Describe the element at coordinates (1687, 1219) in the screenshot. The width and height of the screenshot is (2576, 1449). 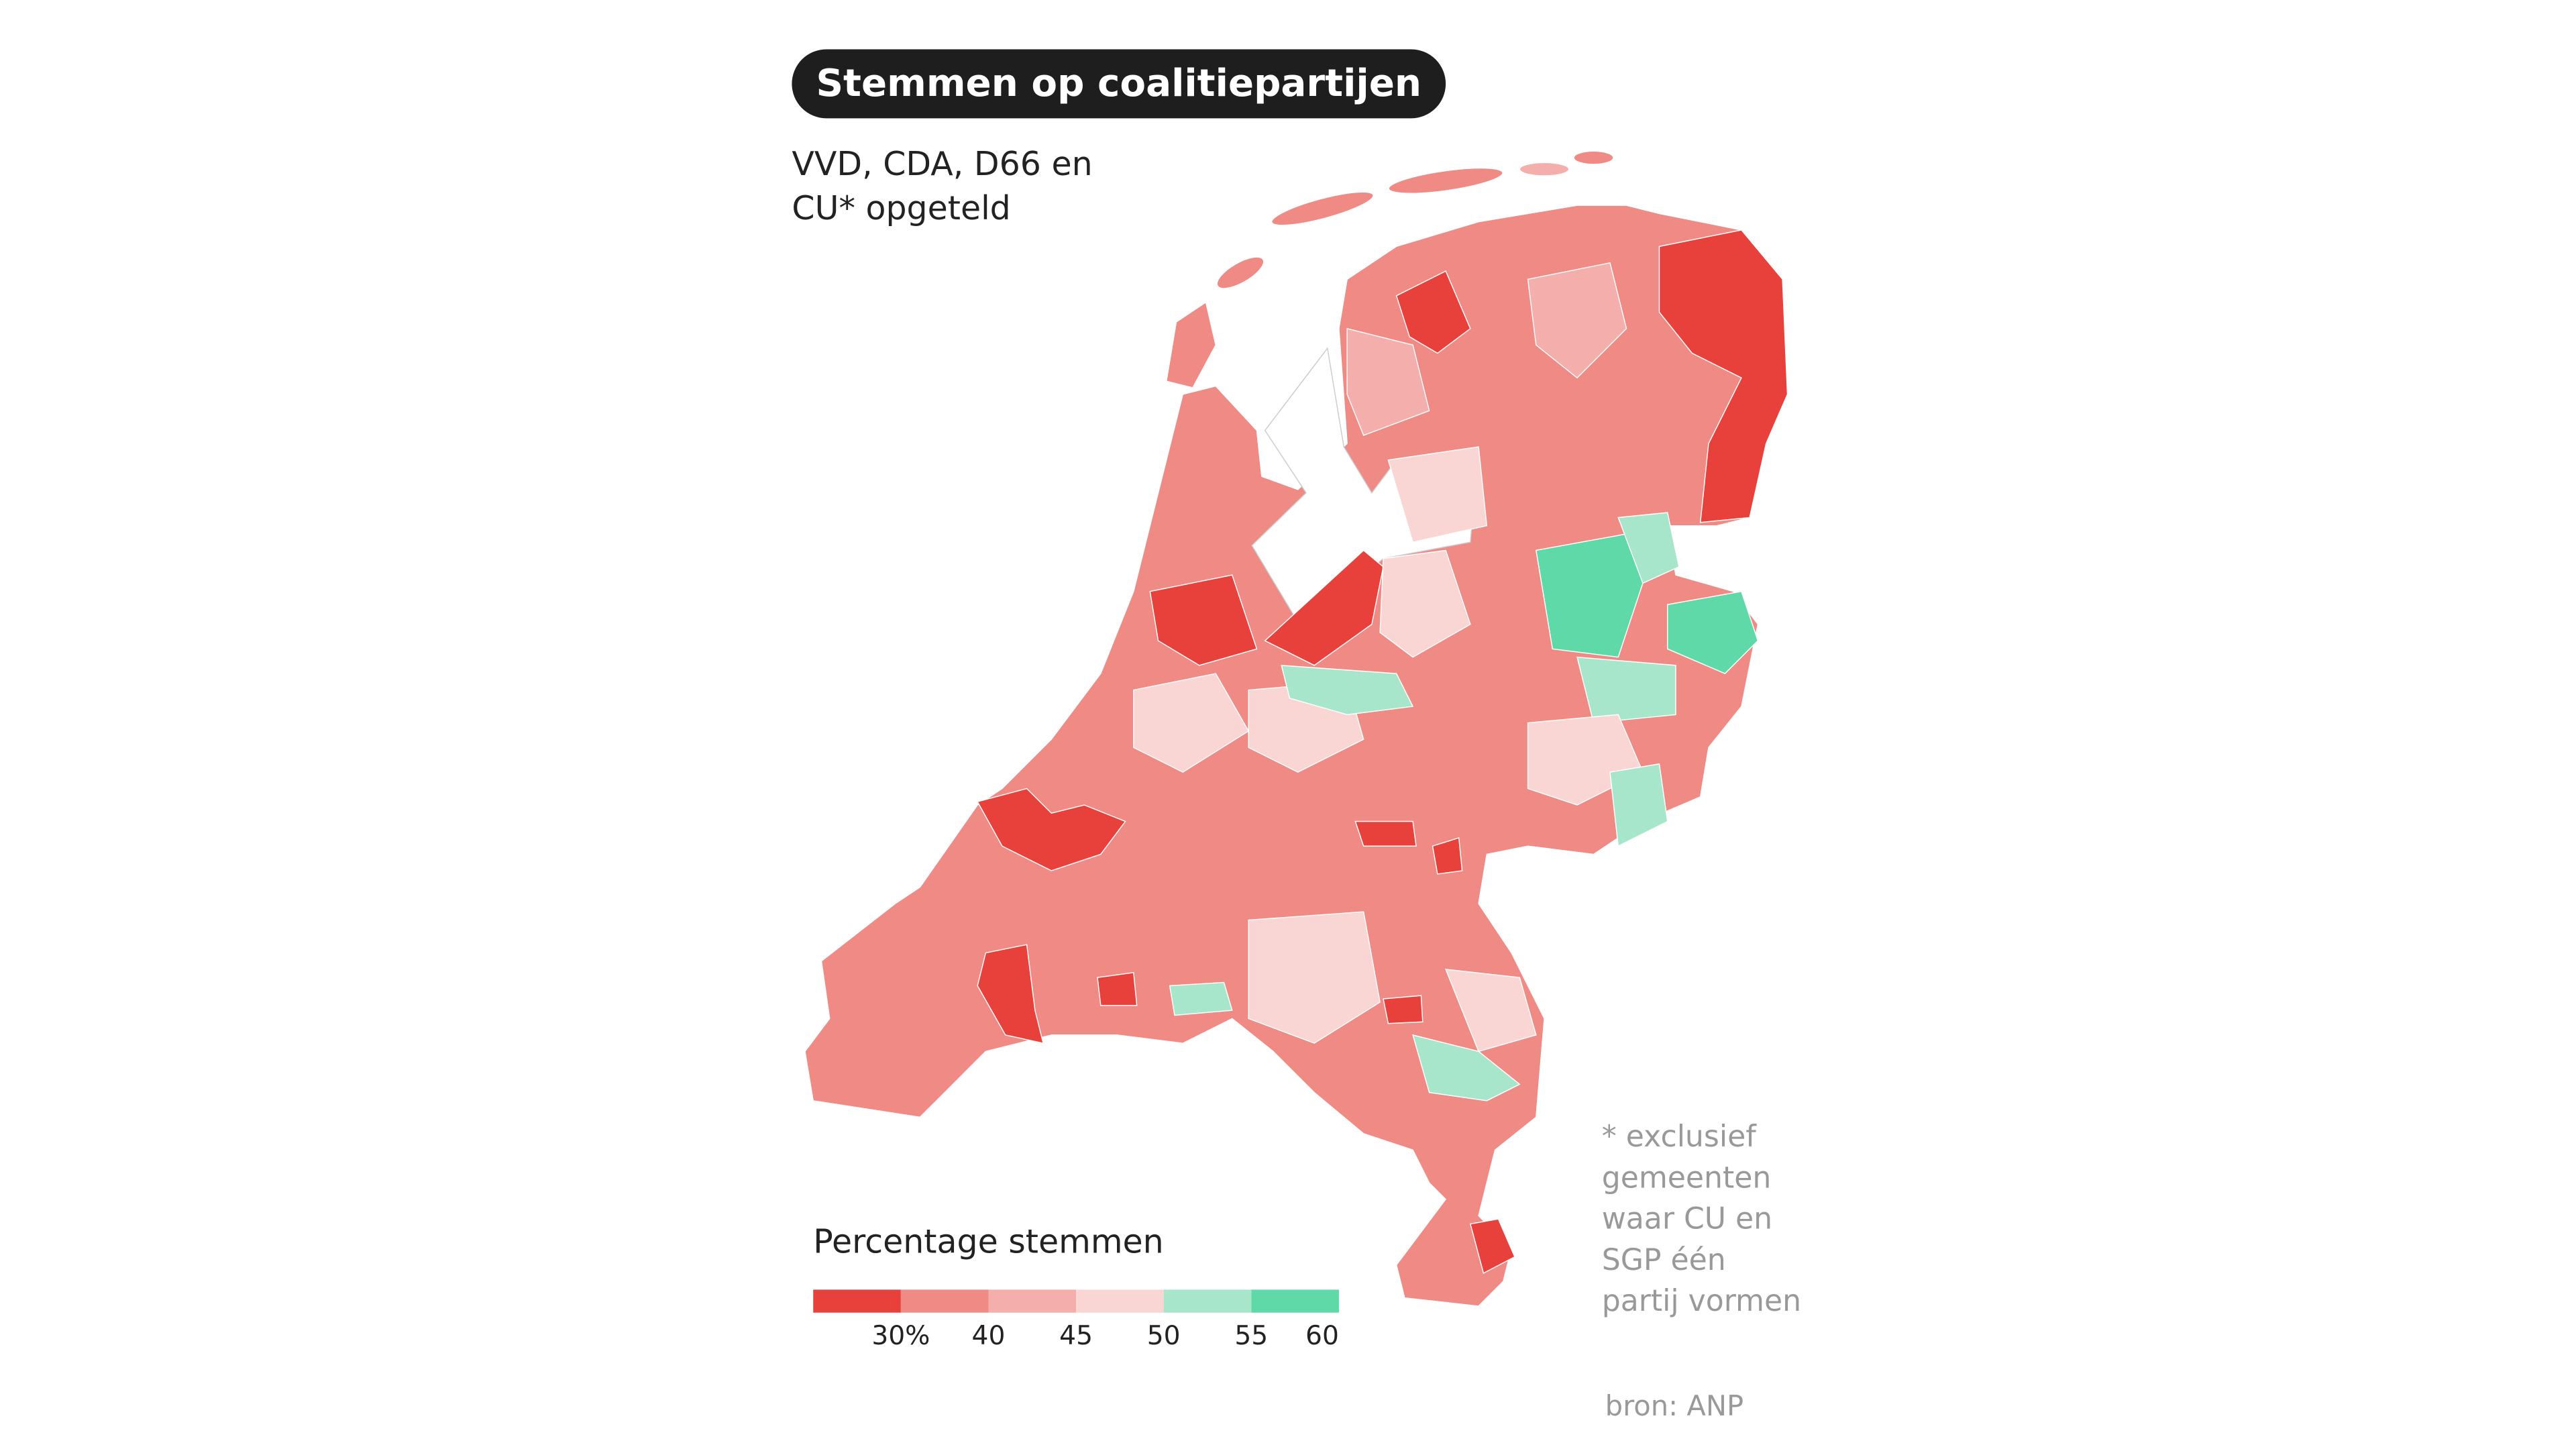
I see `footnote-line: waar CU en` at that location.